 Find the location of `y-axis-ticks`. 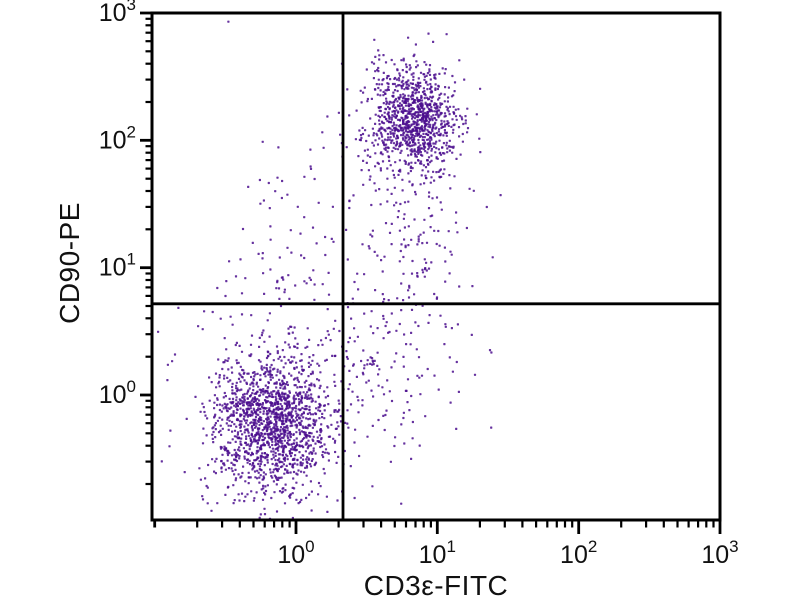

y-axis-ticks is located at coordinates (146, 248).